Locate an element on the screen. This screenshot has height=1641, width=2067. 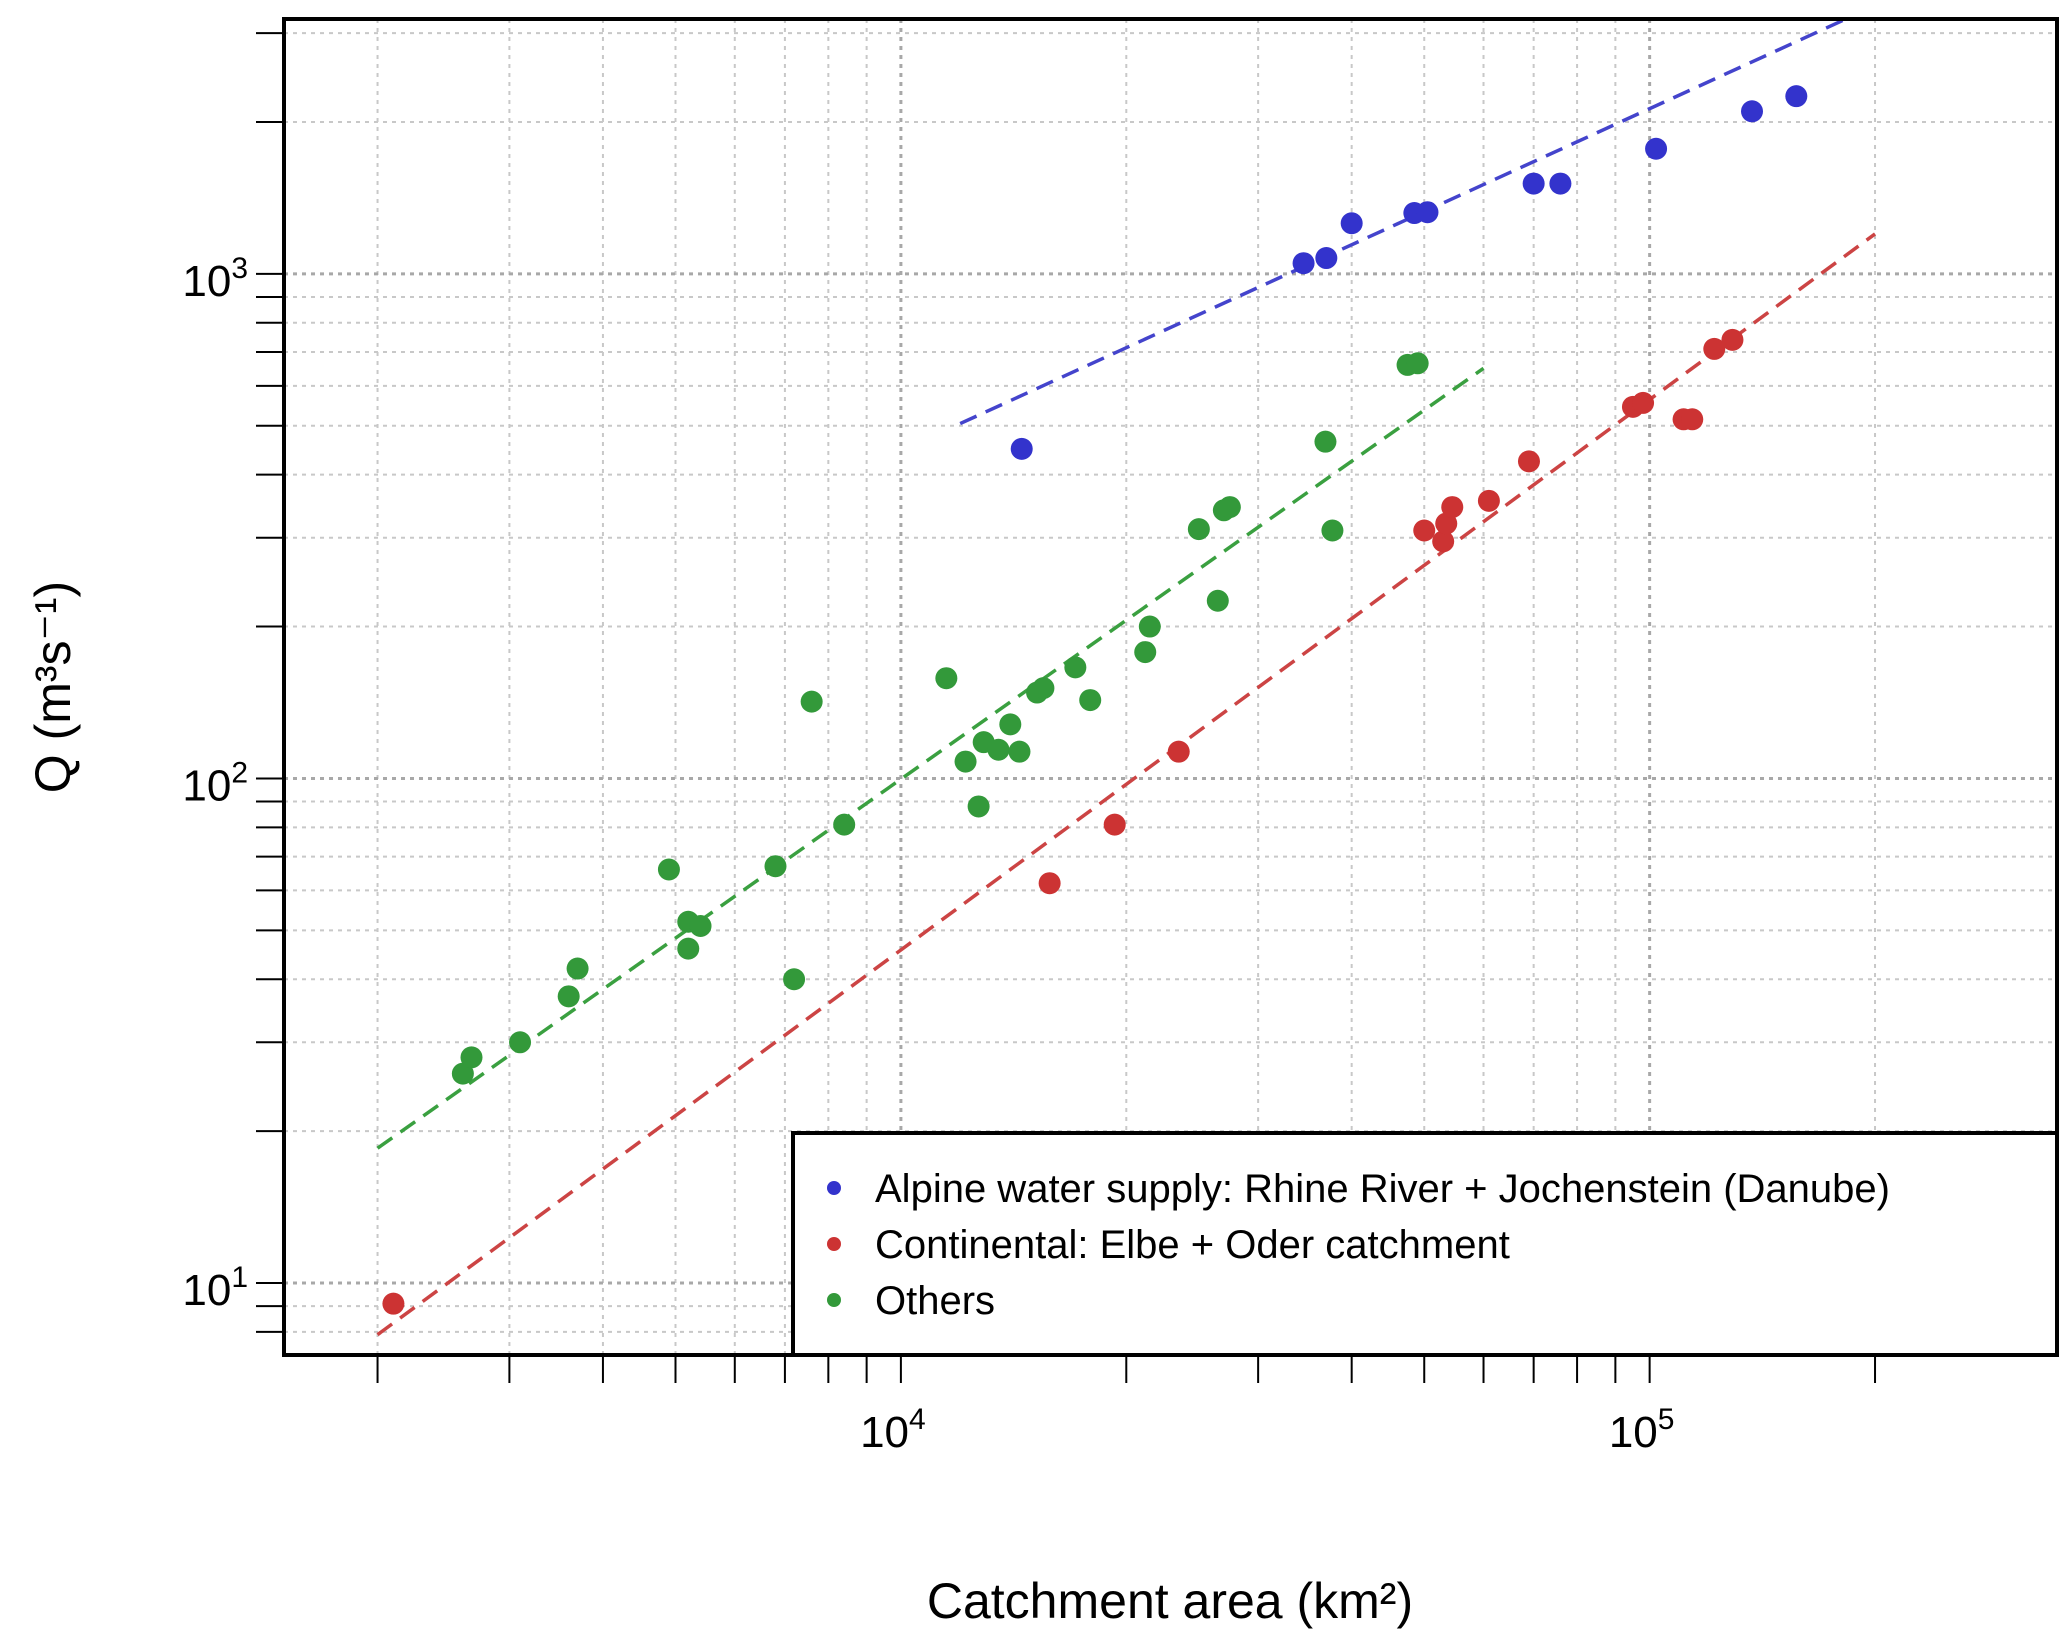
legend-label-2: Continental: Elbe + Oder catchment is located at coordinates (1192, 1245).